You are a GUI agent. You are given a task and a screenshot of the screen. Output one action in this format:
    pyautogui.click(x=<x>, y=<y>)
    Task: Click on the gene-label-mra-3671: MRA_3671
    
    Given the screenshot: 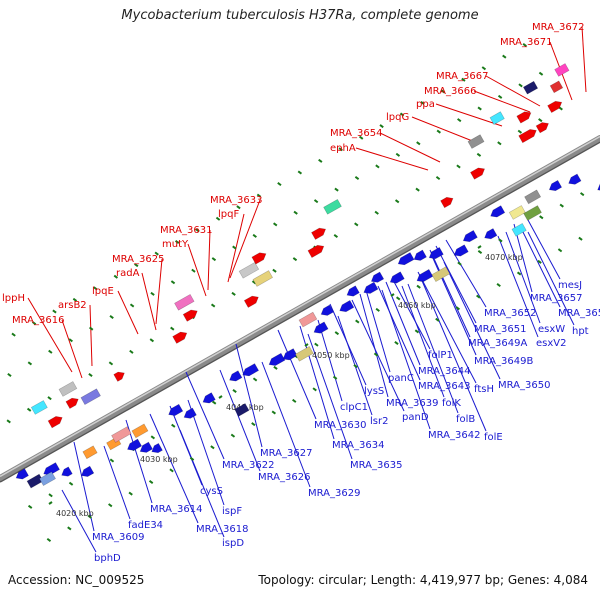 What is the action you would take?
    pyautogui.click(x=526, y=42)
    